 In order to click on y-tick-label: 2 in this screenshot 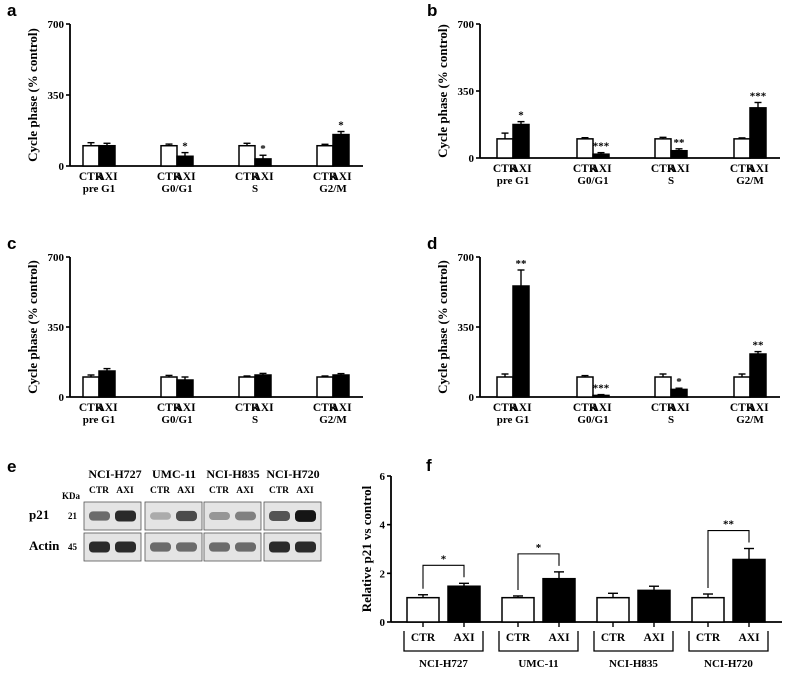, I will do `click(383, 574)`.